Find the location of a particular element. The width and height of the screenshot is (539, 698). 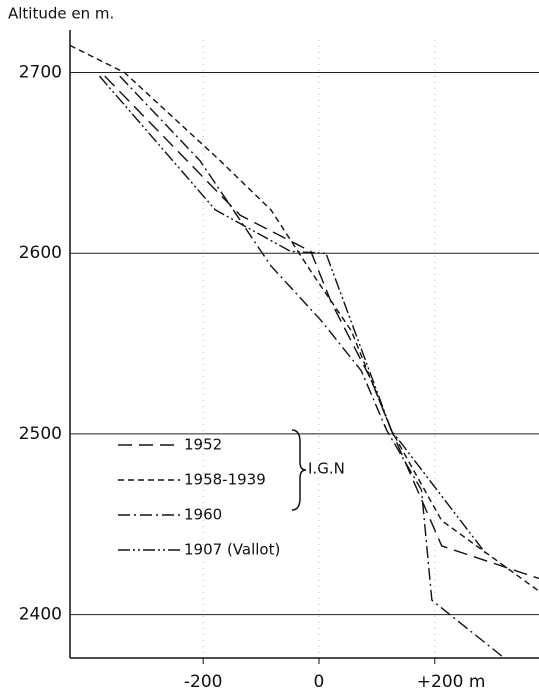

x-tick-label: 0 is located at coordinates (319, 682).